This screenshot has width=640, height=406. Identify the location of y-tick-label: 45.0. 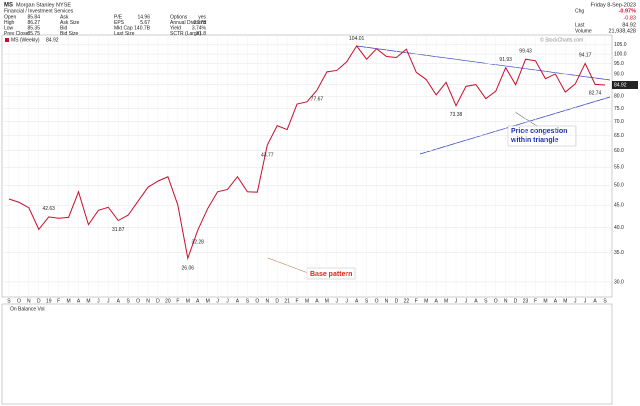
(619, 206).